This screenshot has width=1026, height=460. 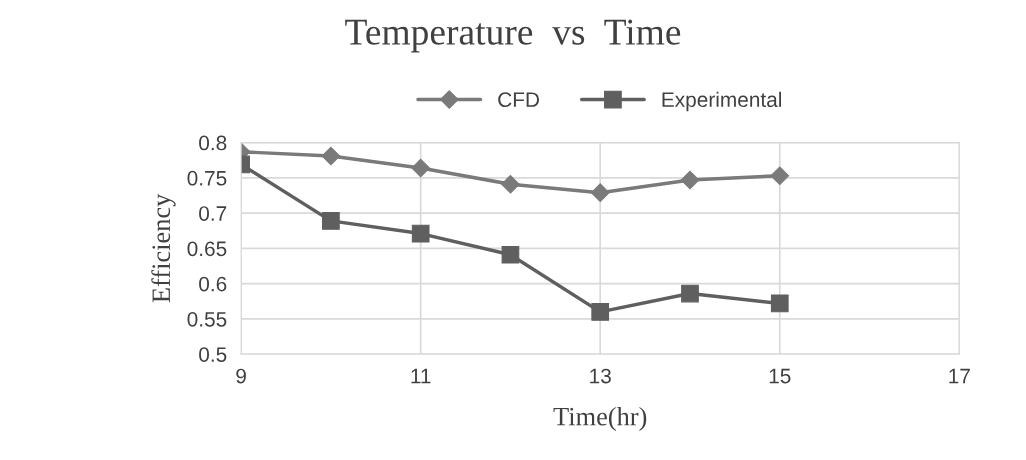 I want to click on y-tick-label: 0.55, so click(x=207, y=319).